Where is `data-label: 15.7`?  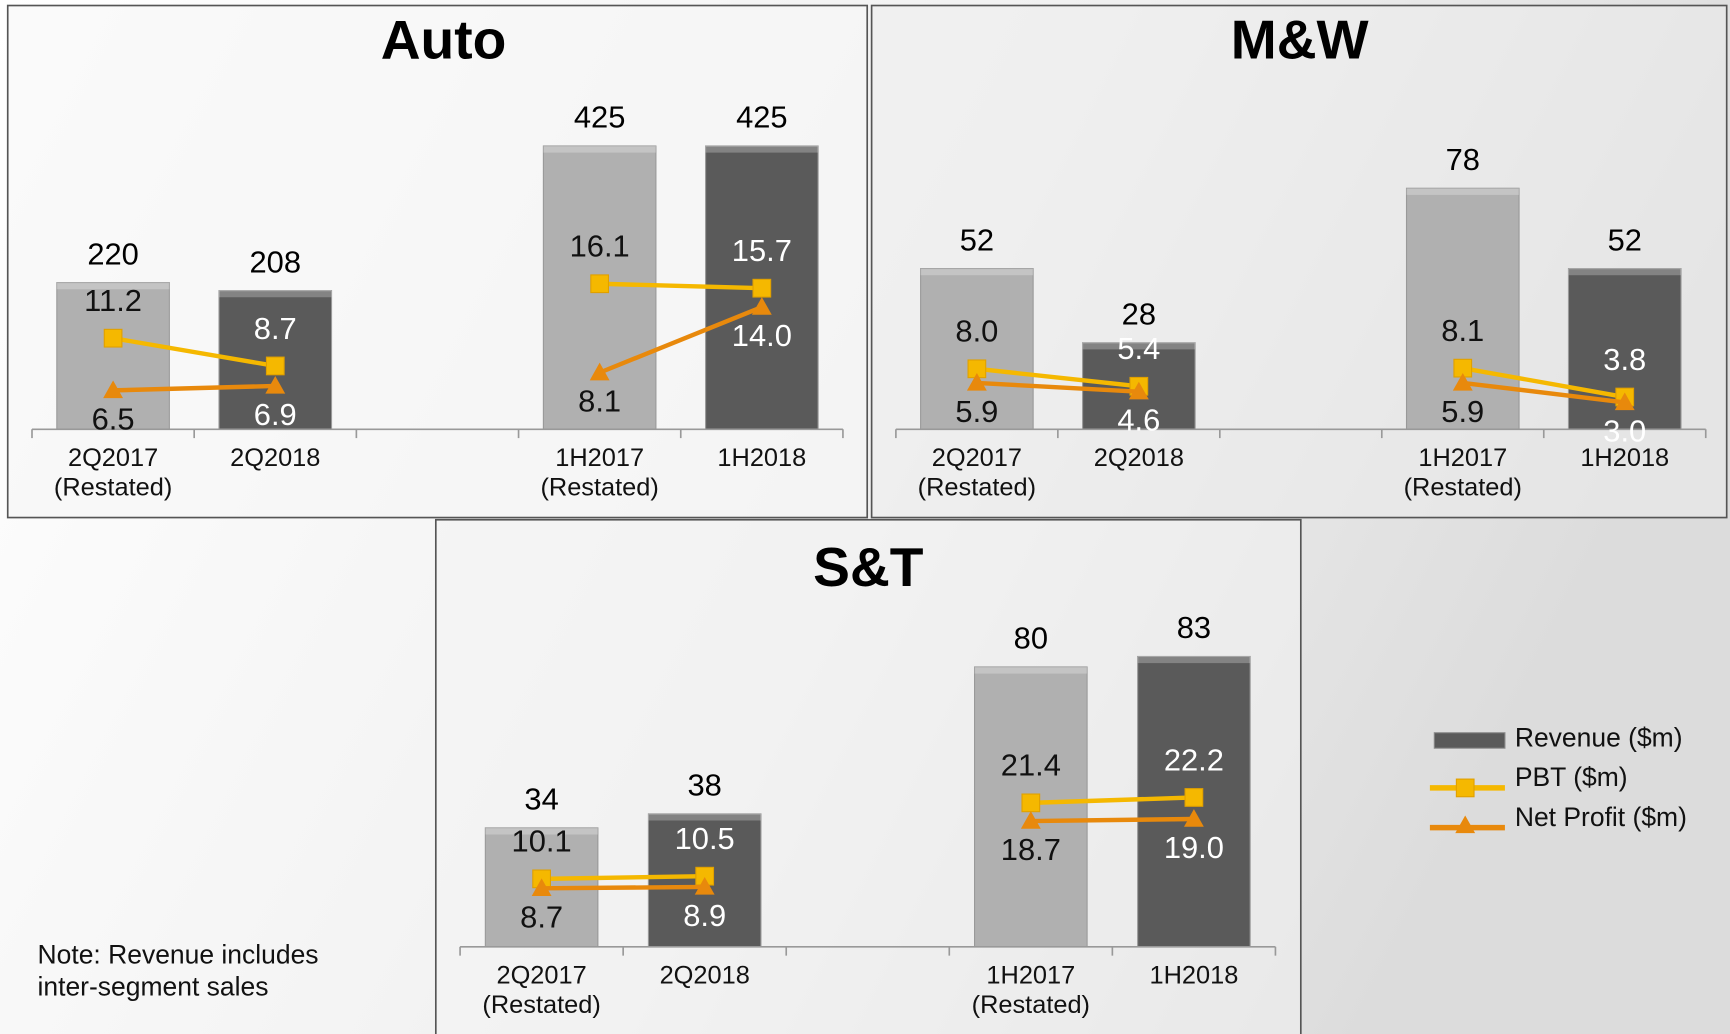
data-label: 15.7 is located at coordinates (762, 250).